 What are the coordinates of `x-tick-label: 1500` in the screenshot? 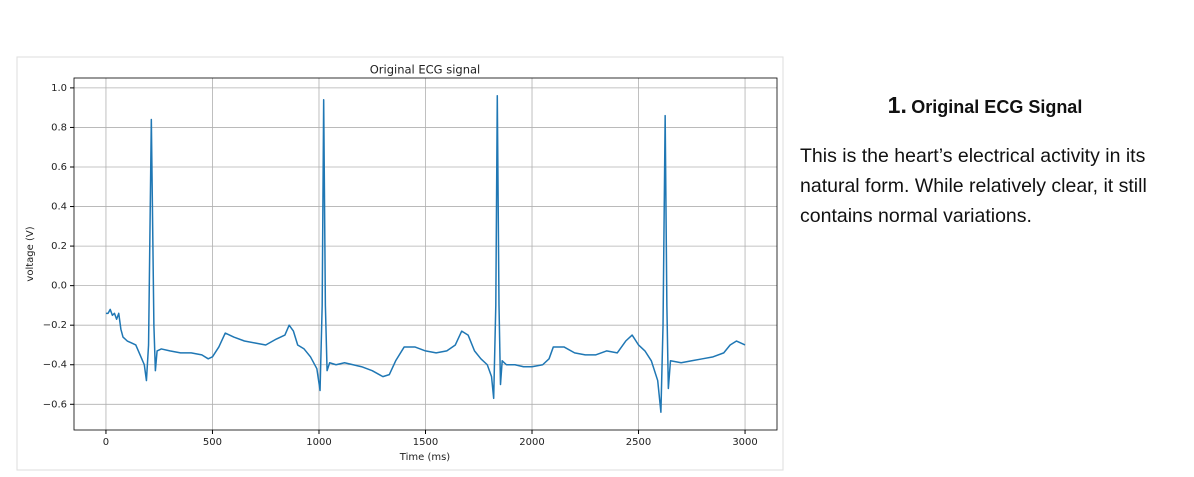 It's located at (425, 442).